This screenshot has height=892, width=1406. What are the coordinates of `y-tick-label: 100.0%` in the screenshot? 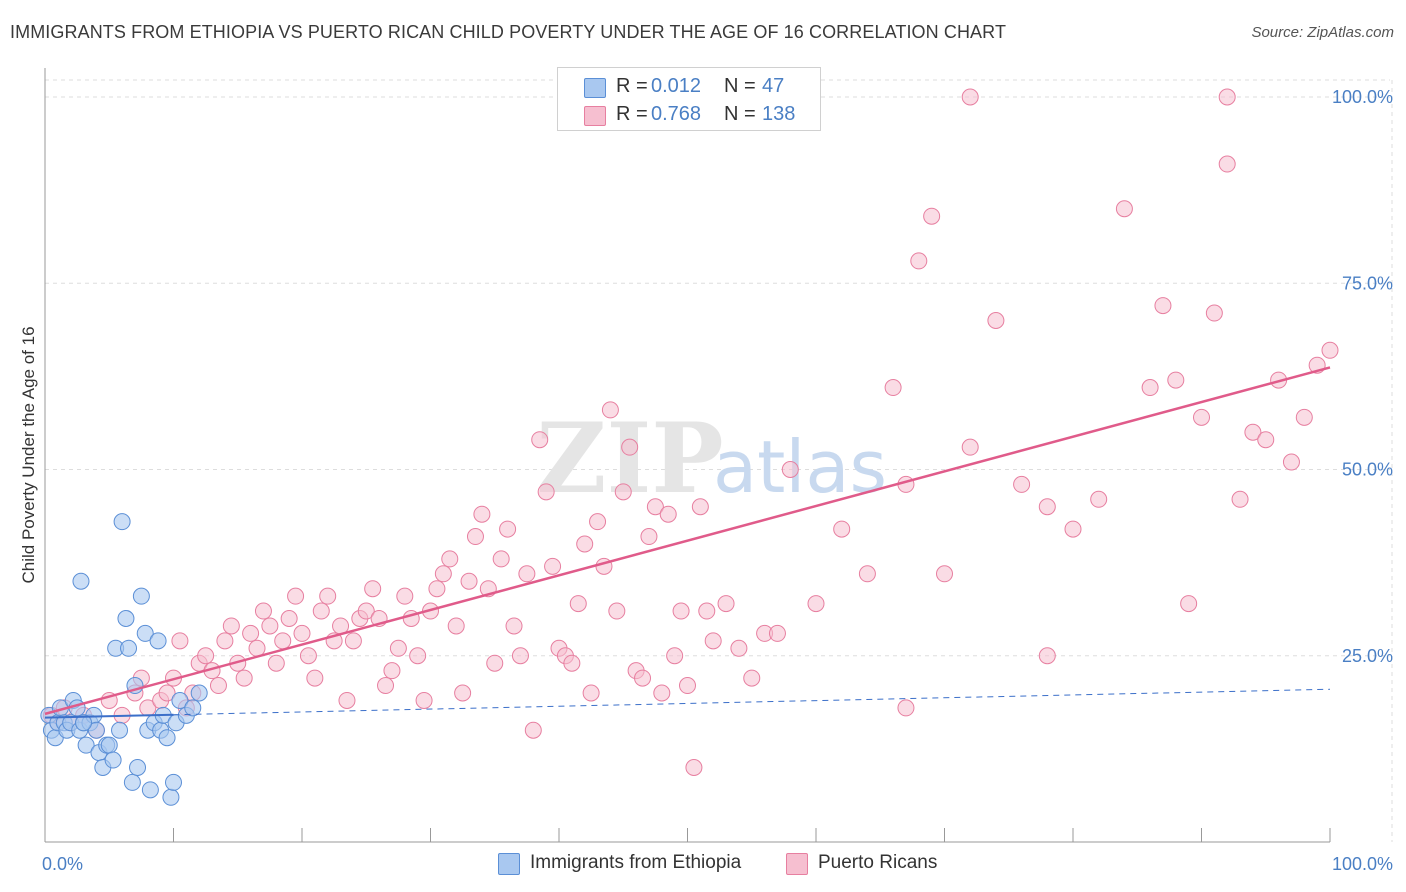 It's located at (1362, 97).